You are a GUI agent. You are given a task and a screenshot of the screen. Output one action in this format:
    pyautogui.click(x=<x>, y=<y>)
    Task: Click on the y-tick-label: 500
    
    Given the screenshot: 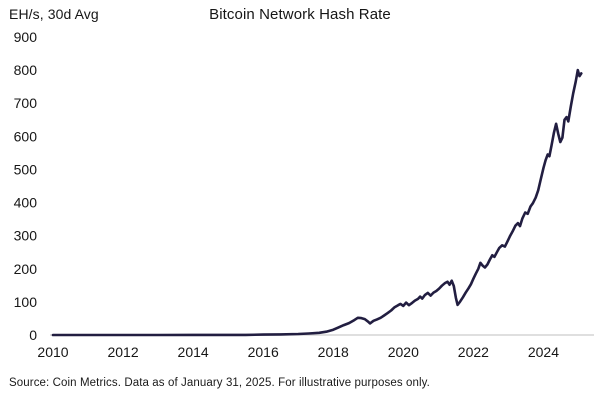 What is the action you would take?
    pyautogui.click(x=26, y=169)
    